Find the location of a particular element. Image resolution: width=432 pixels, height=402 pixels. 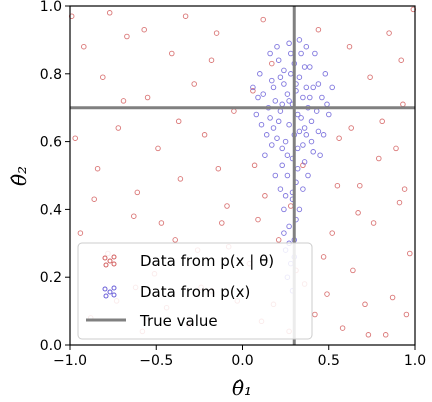

y-tick-label: 0.2 is located at coordinates (51, 278).